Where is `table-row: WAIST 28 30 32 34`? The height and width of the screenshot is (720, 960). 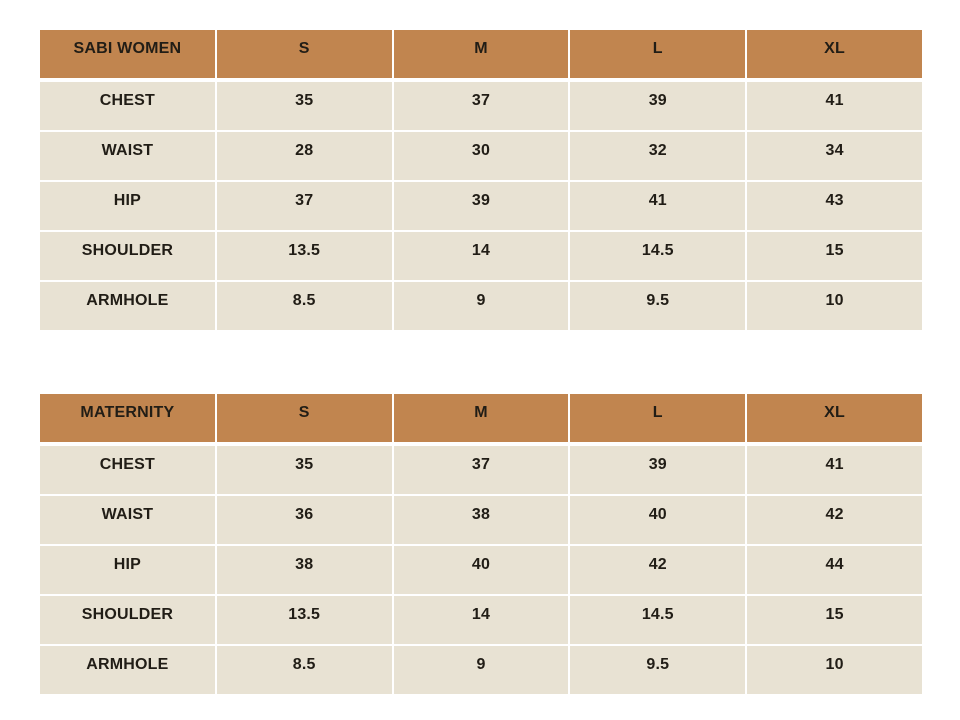
table-row: WAIST 28 30 32 34 is located at coordinates (481, 156).